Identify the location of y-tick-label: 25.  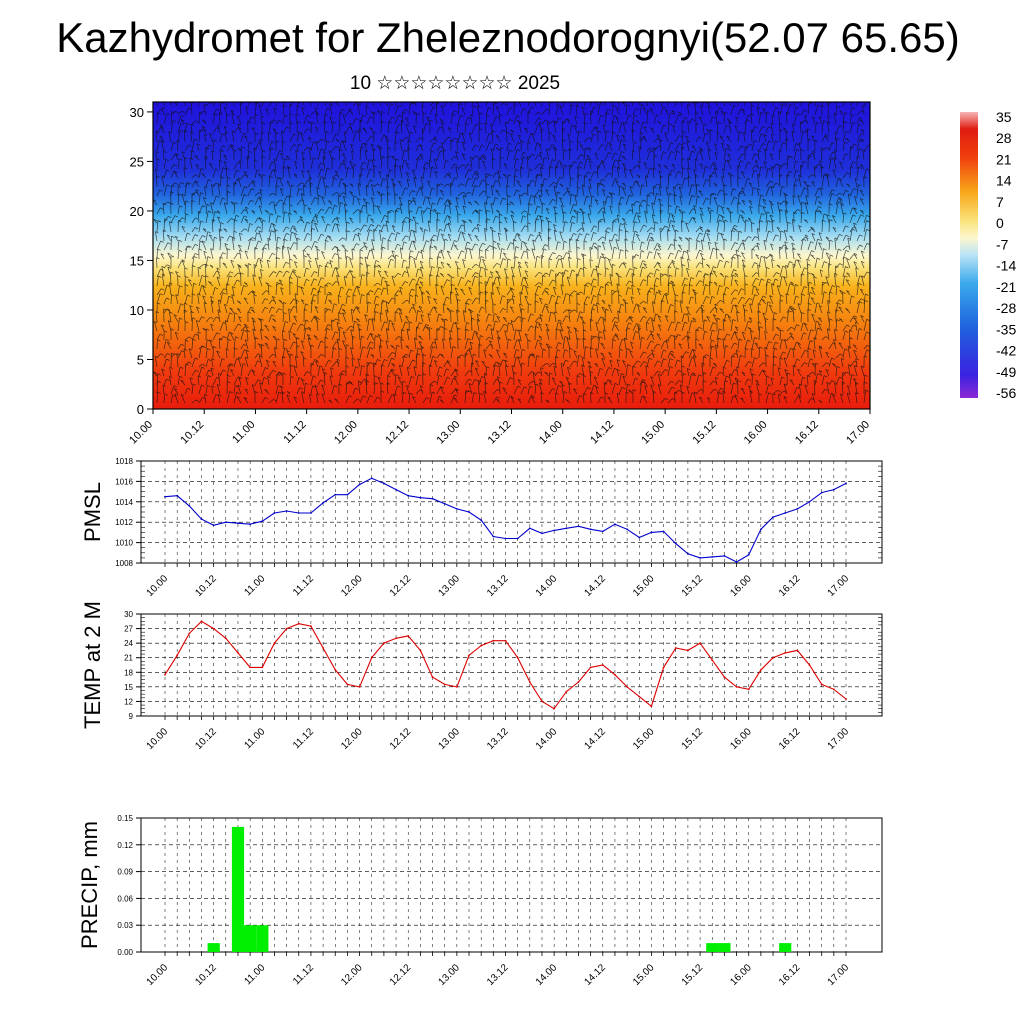
(137, 161).